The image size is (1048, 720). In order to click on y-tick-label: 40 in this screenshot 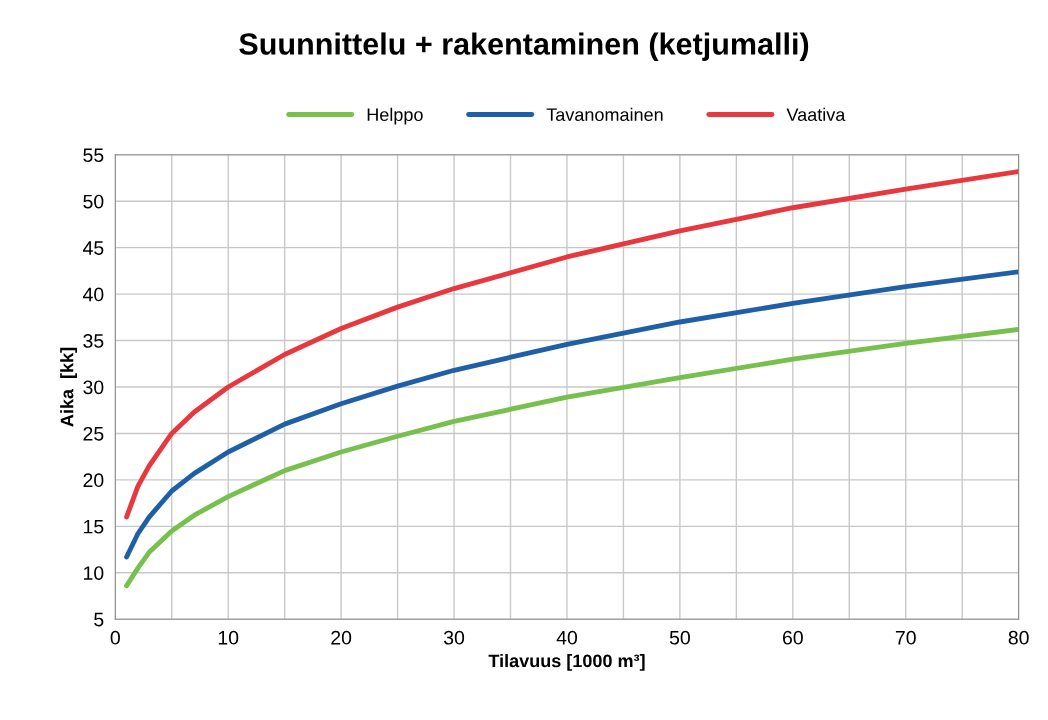, I will do `click(93, 294)`.